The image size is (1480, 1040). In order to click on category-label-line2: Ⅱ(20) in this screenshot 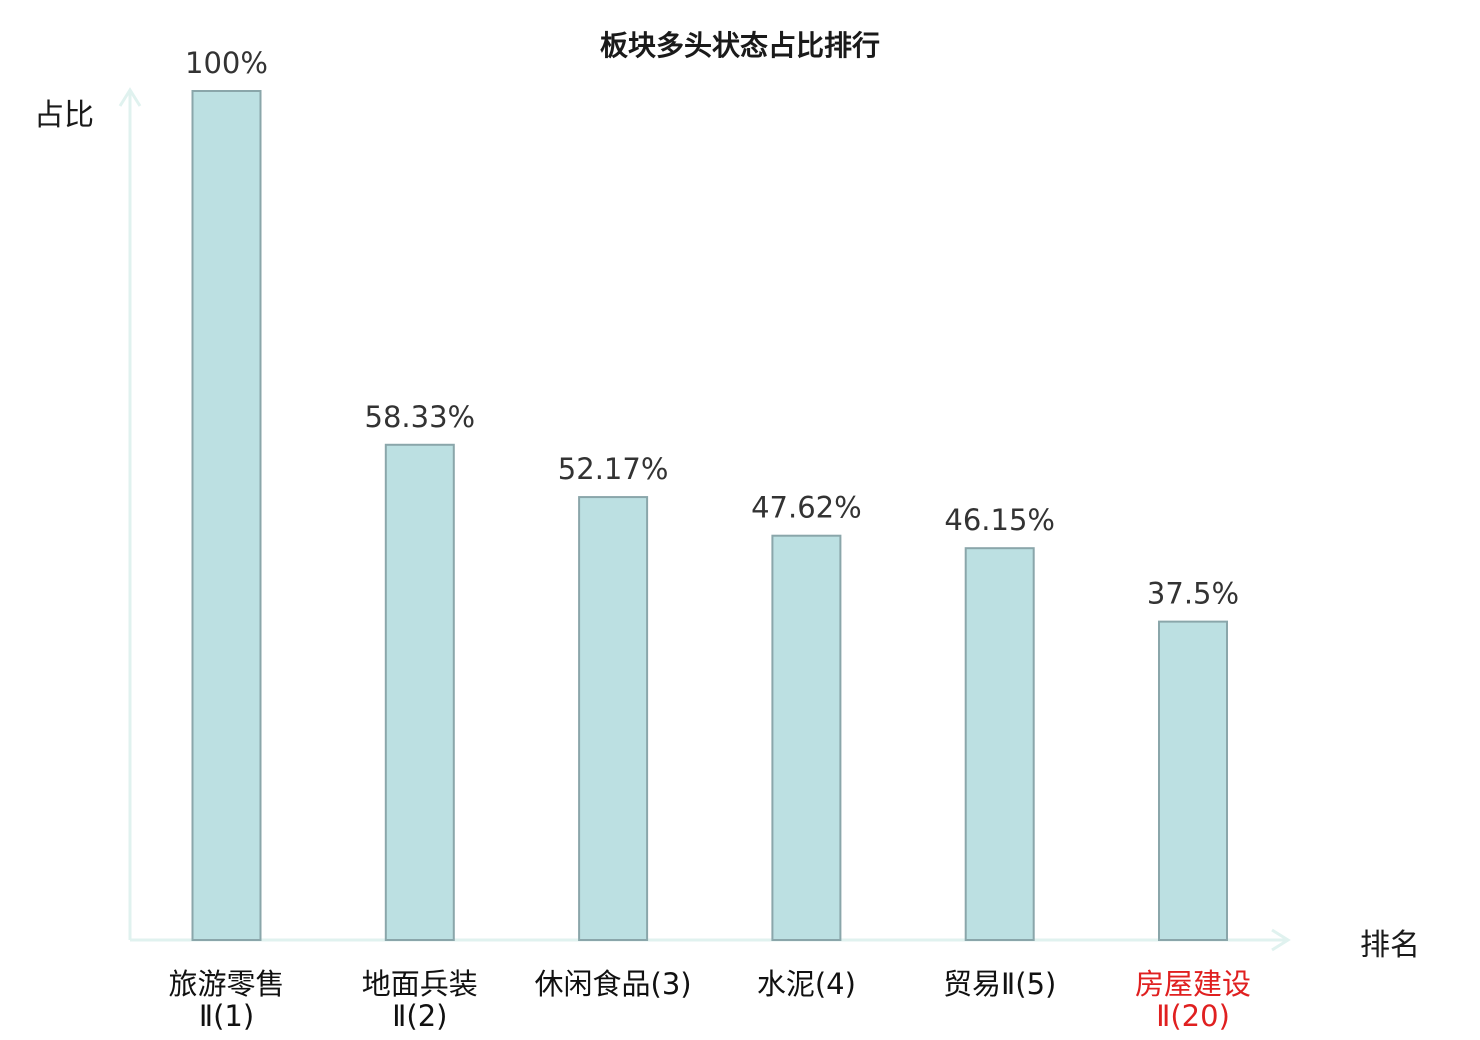, I will do `click(1193, 1016)`.